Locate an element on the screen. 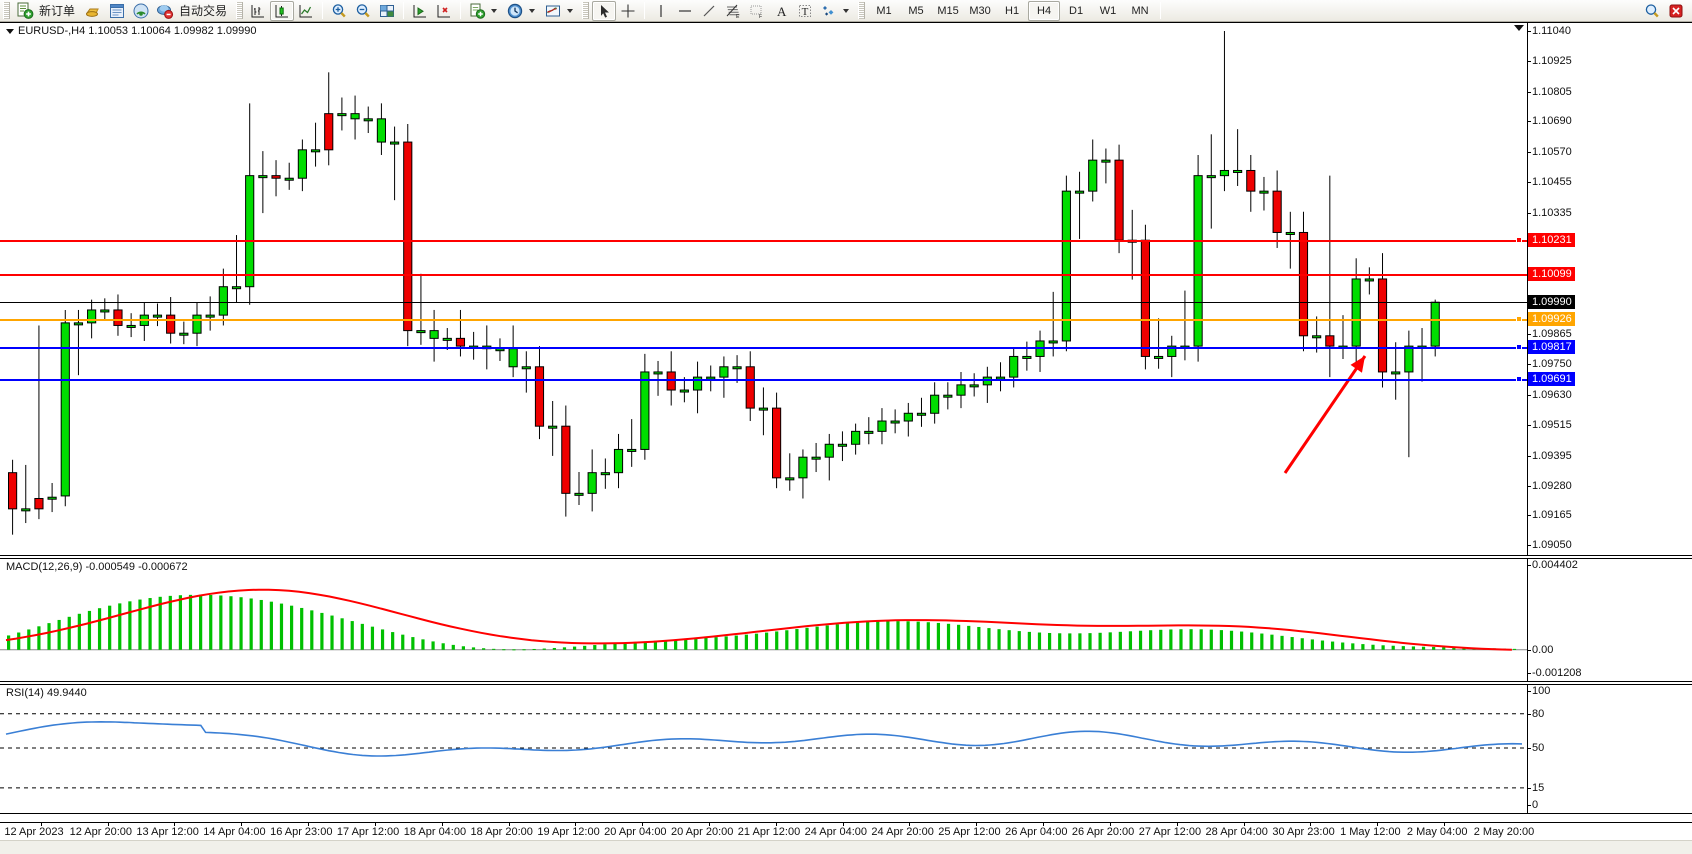 This screenshot has width=1692, height=854. shapes-button is located at coordinates (836, 11).